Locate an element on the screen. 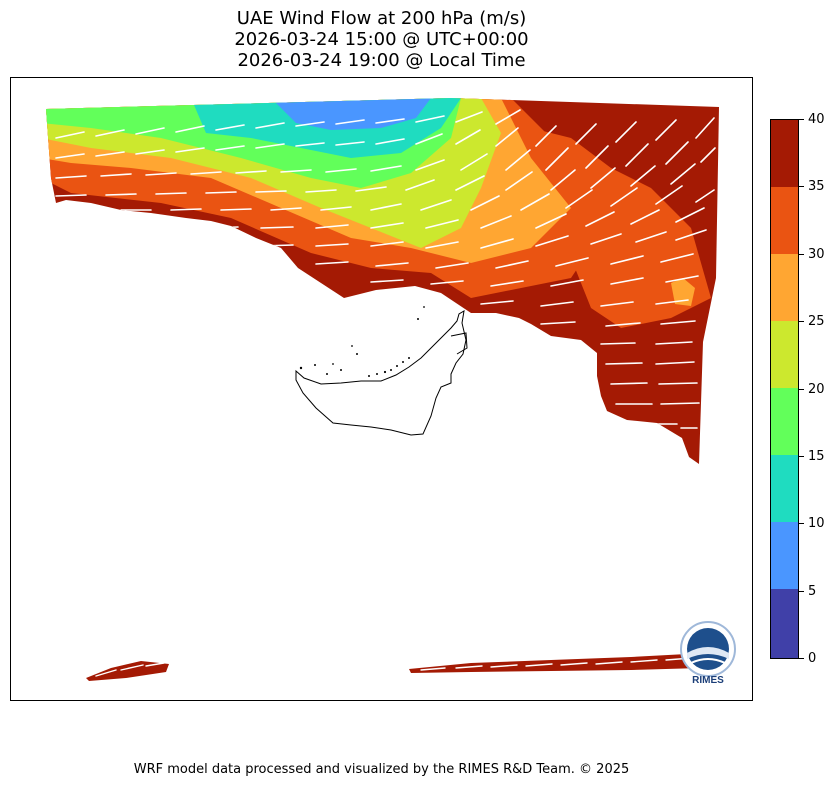 This screenshot has height=788, width=835. uae-inner-boundary is located at coordinates (459, 343).